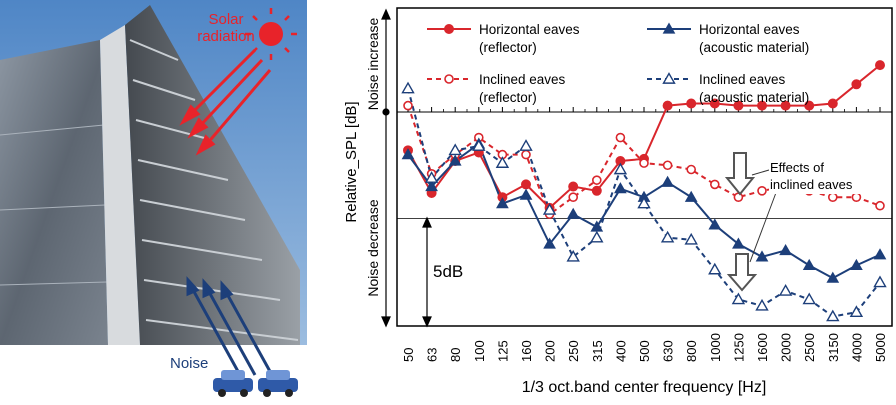 The image size is (896, 405). Describe the element at coordinates (742, 272) in the screenshot. I see `effect-arrow` at that location.